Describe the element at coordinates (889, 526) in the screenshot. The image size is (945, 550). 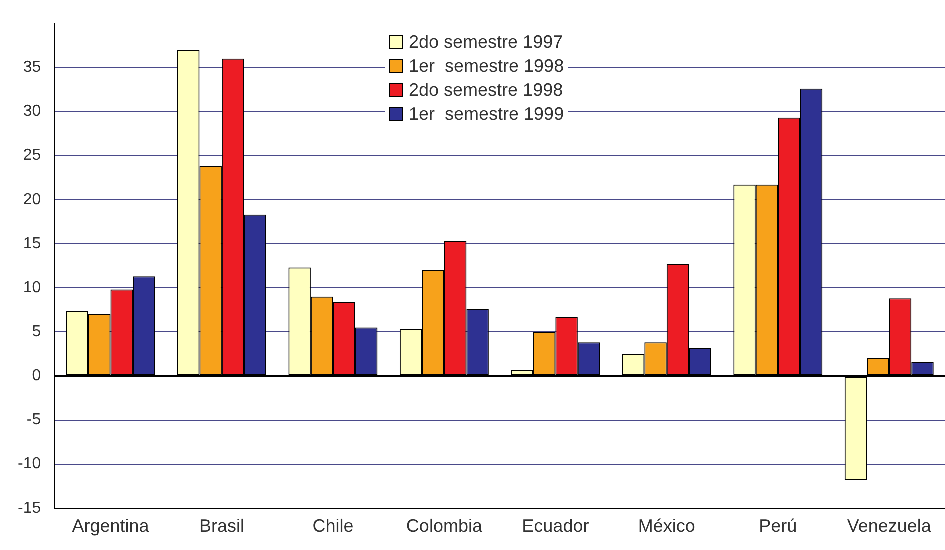
I see `x-tick-label: Venezuela` at that location.